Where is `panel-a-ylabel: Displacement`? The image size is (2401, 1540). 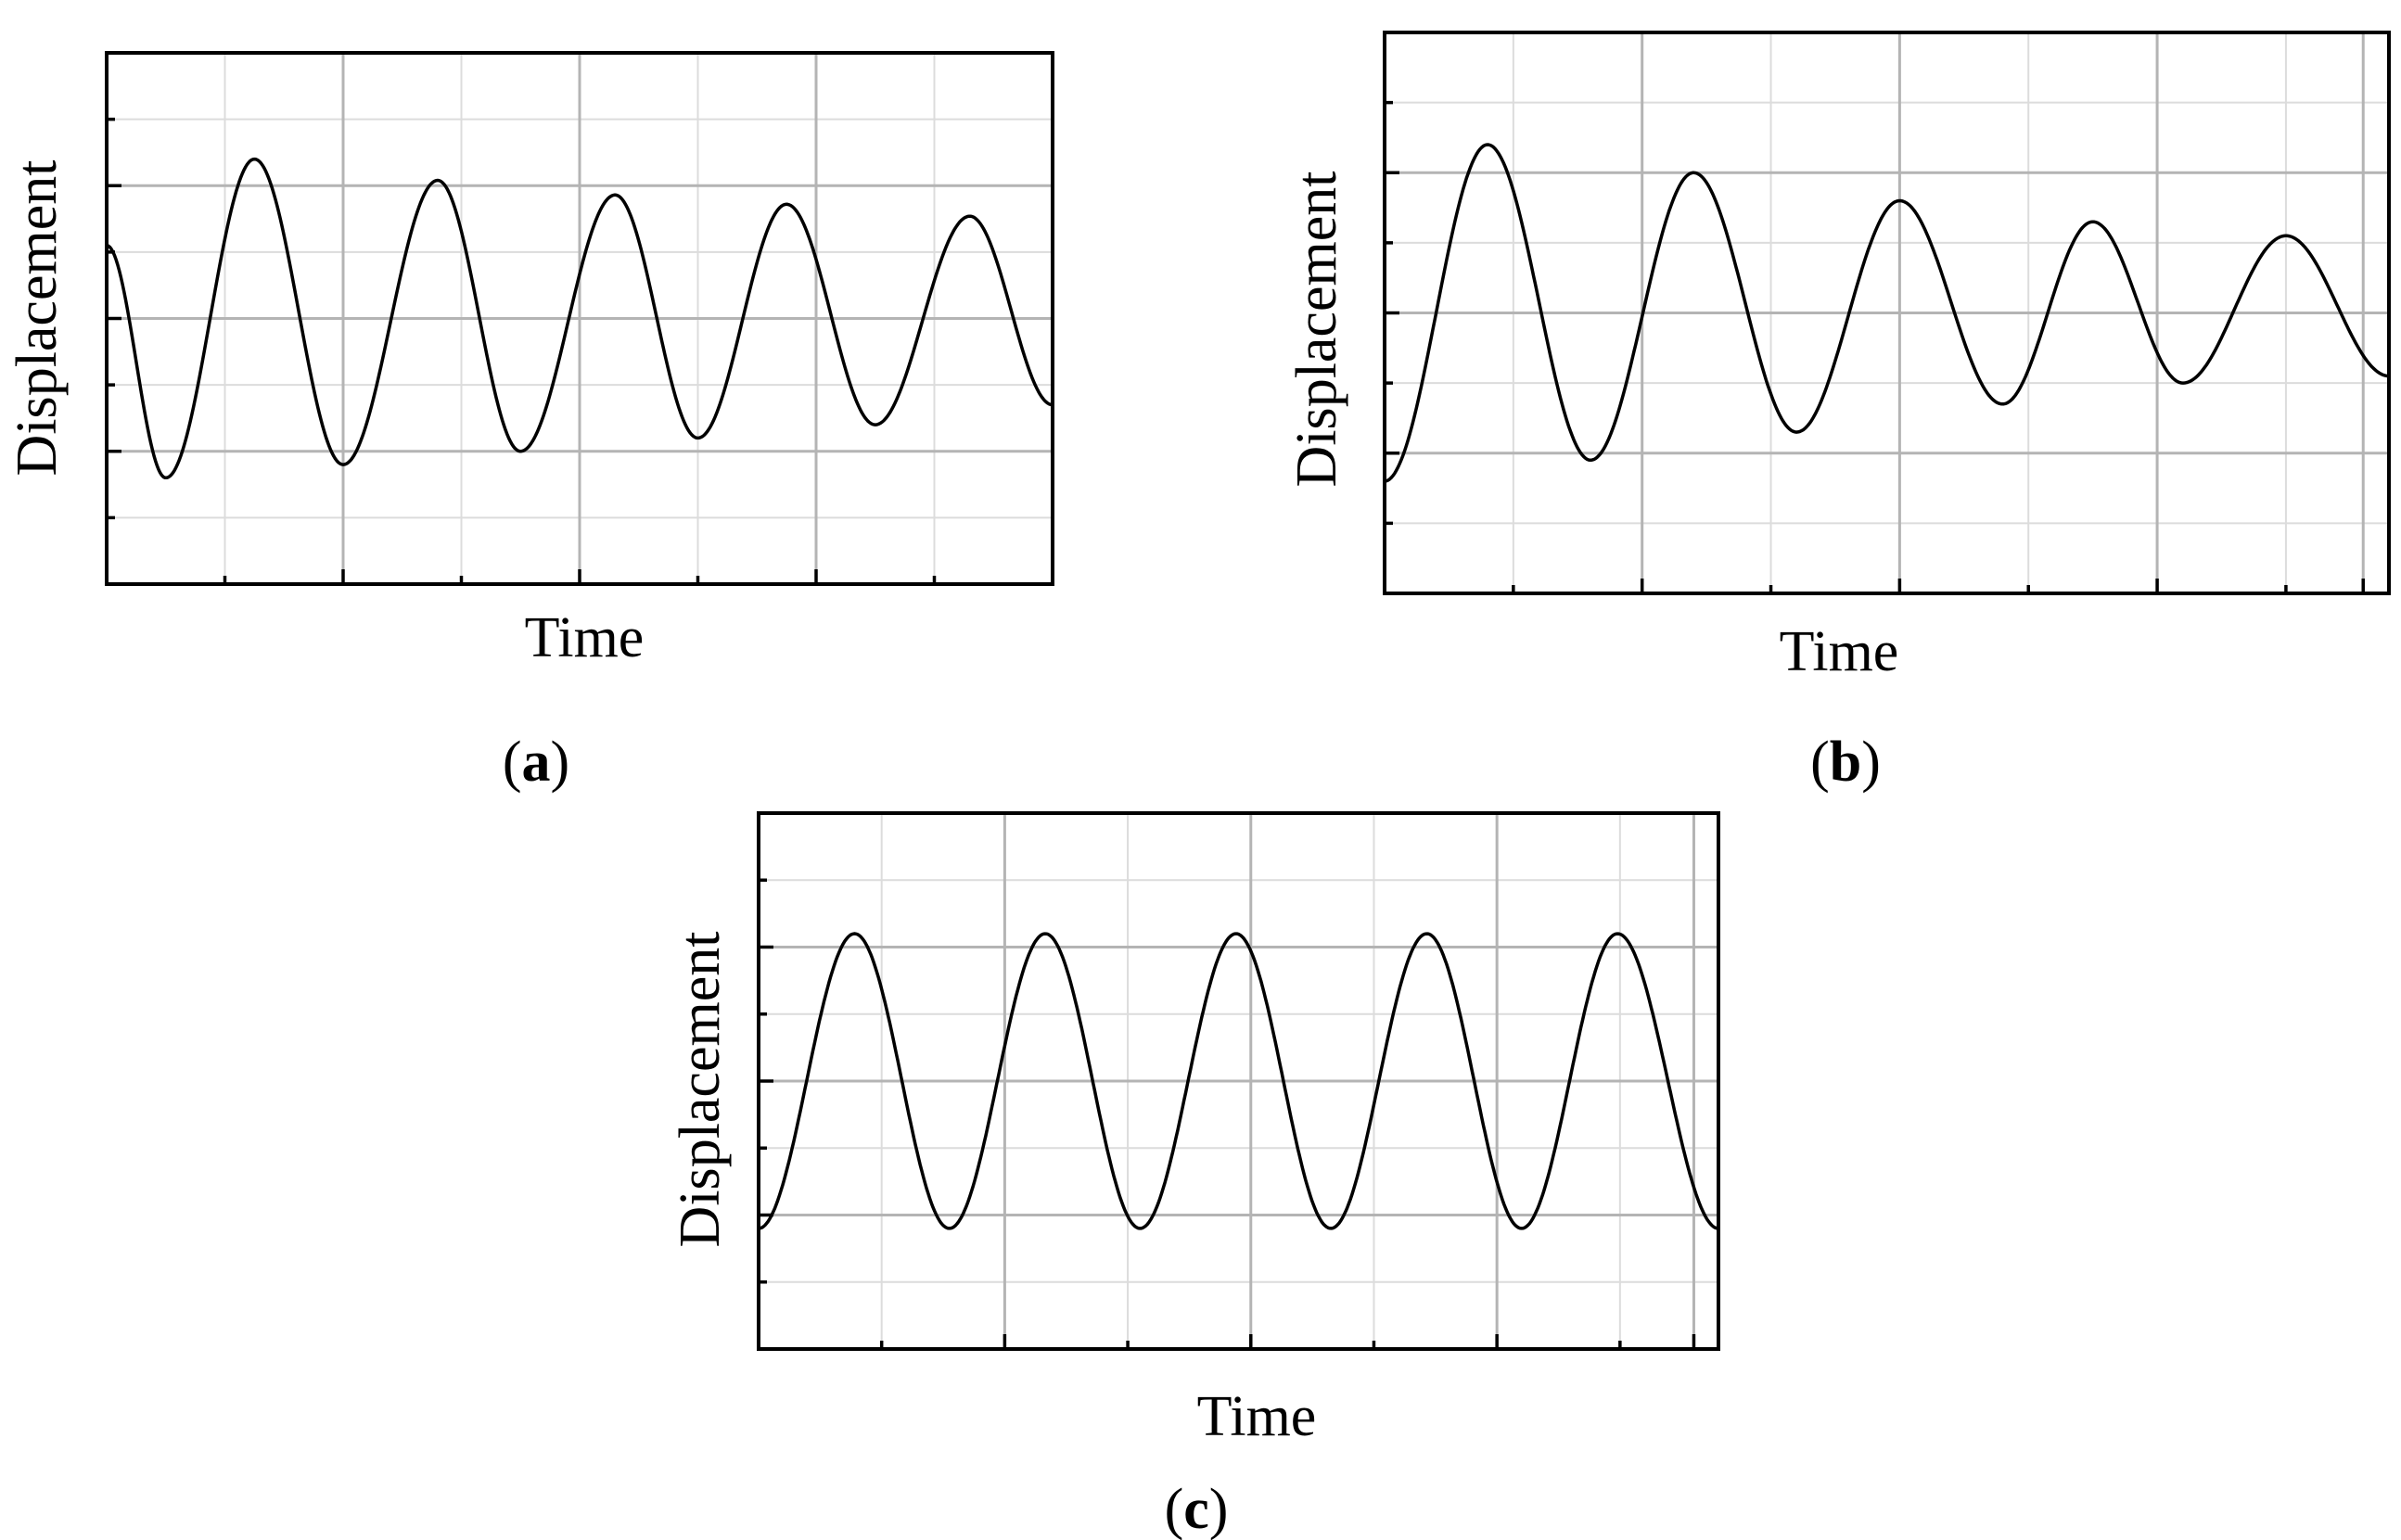
panel-a-ylabel: Displacement is located at coordinates (37, 318).